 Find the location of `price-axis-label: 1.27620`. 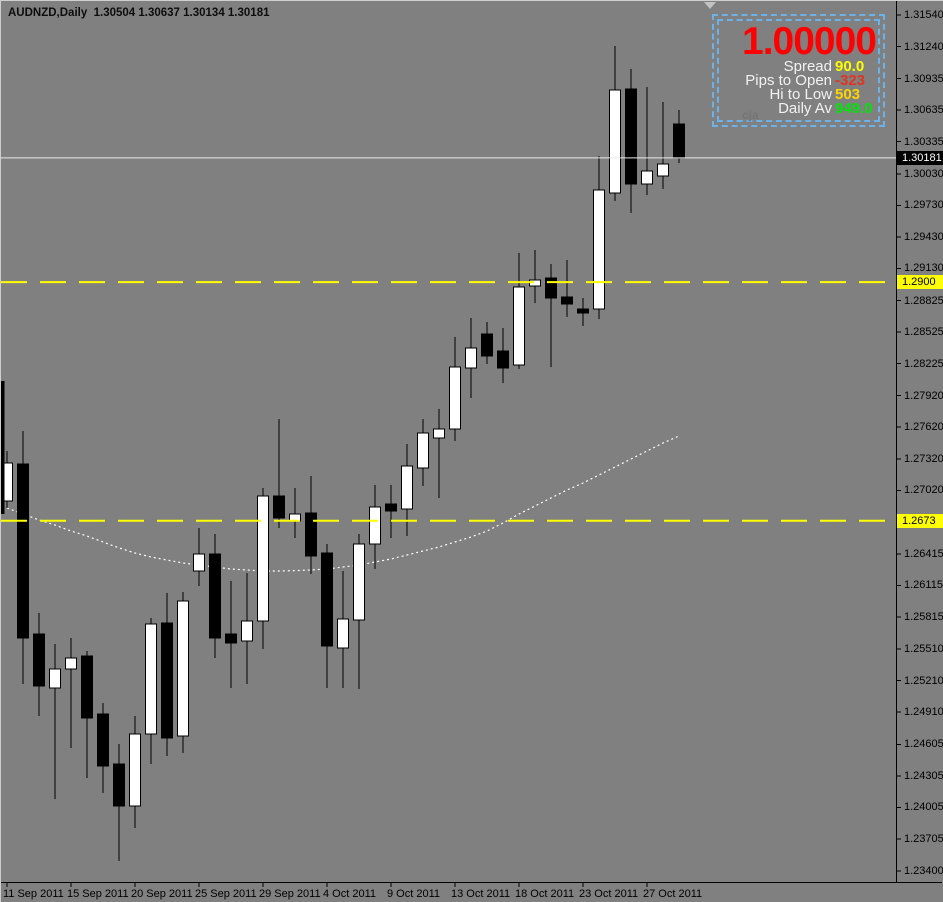

price-axis-label: 1.27620 is located at coordinates (923, 427).